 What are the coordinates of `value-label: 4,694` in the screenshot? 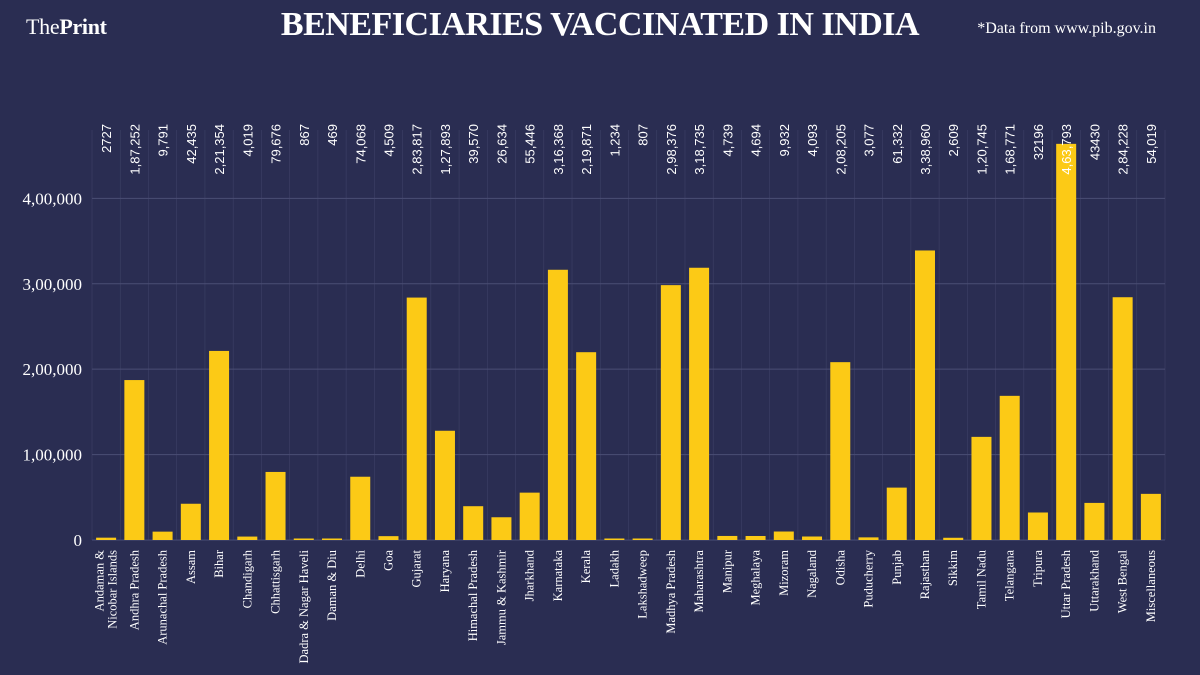 It's located at (756, 140).